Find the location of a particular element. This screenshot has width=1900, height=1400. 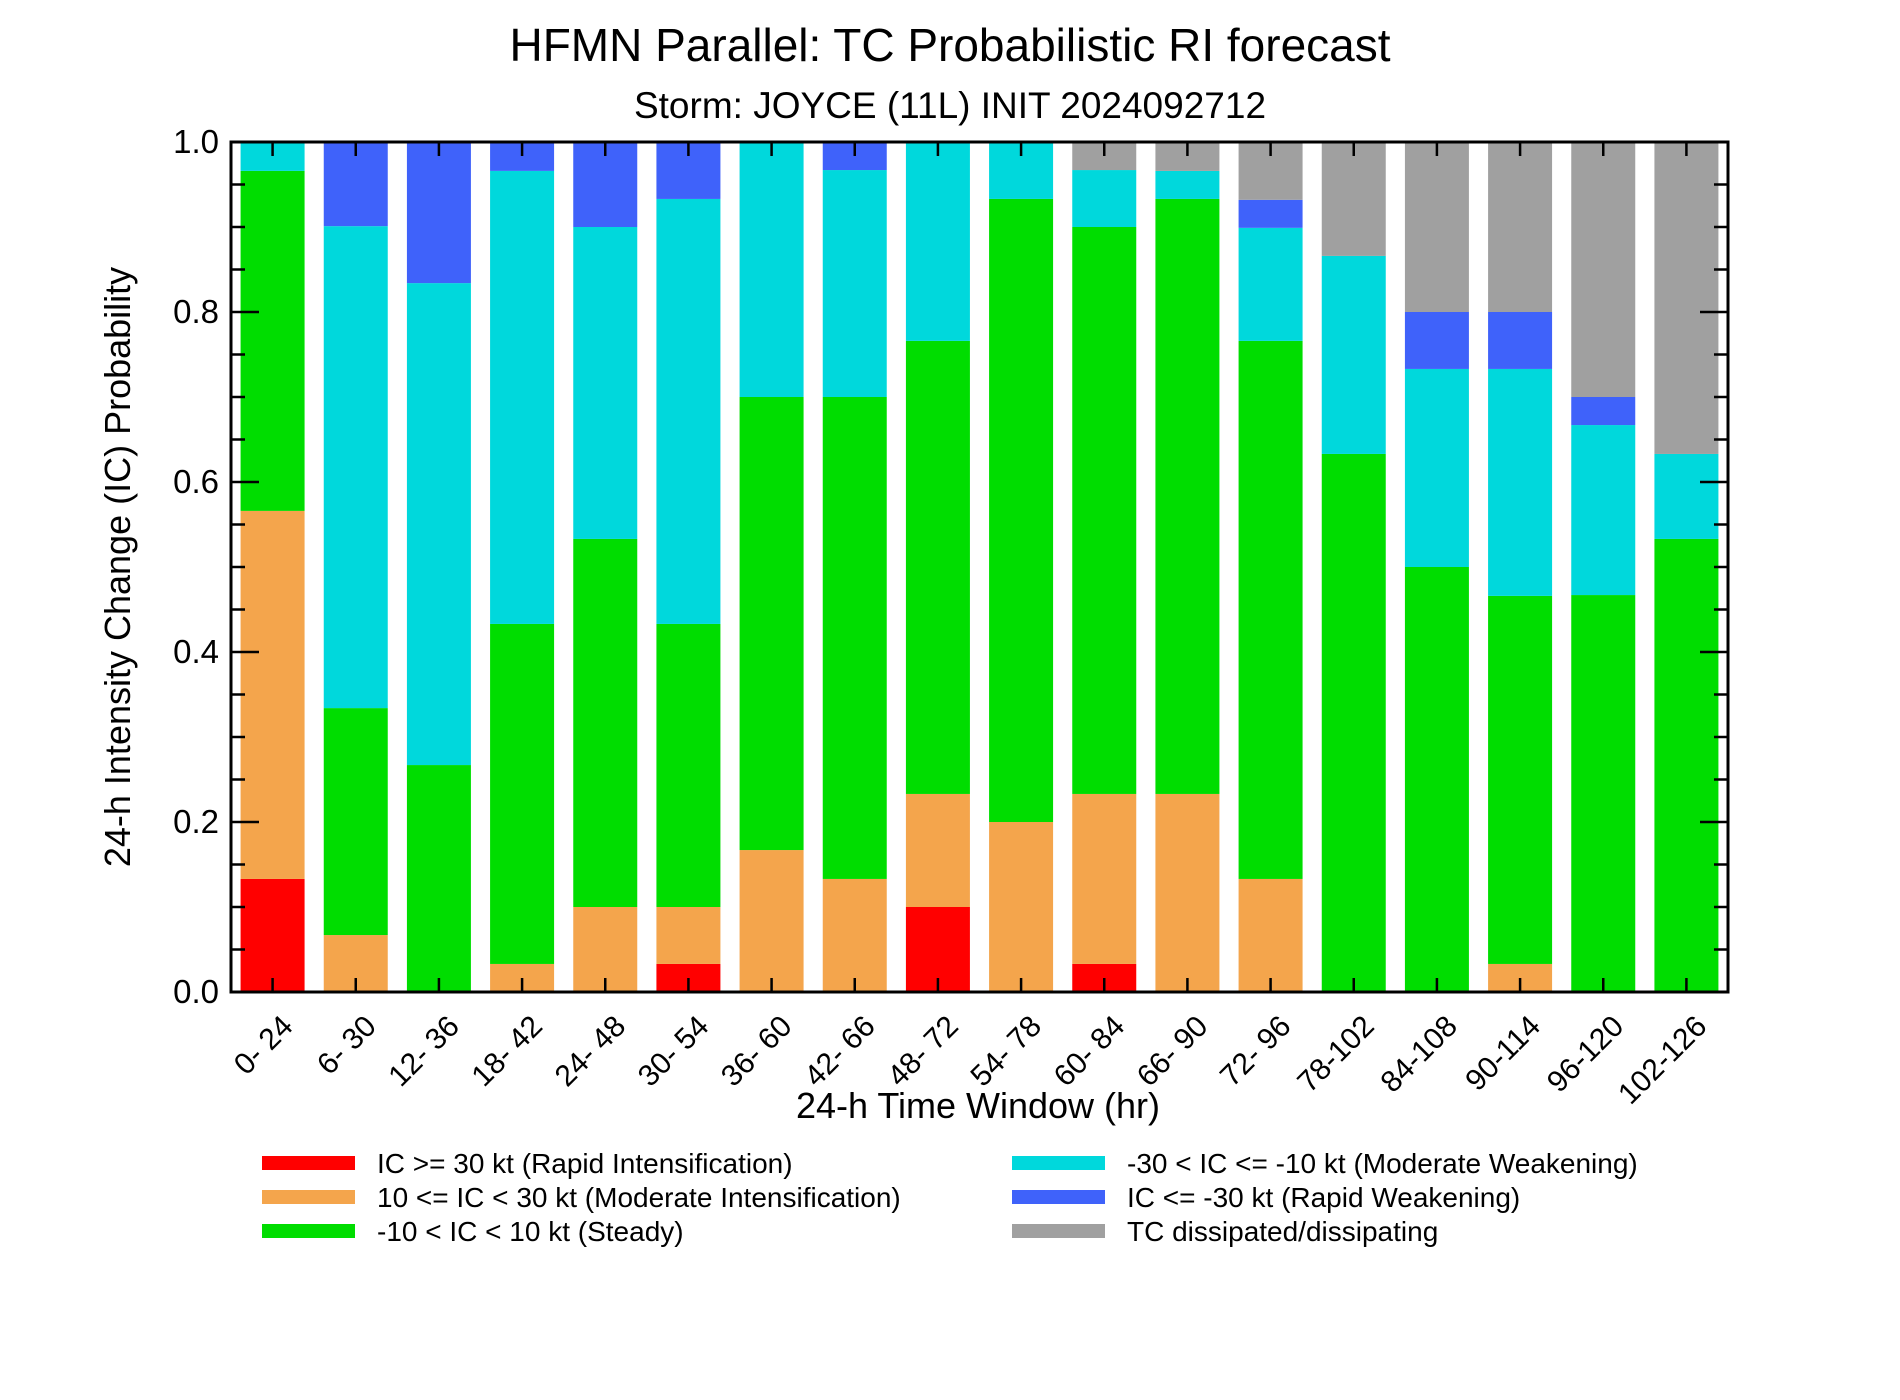

x-tick-label: 78-102 is located at coordinates (1335, 1054).